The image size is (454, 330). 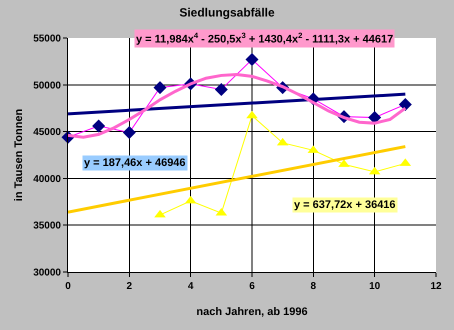 What do you see at coordinates (252, 286) in the screenshot?
I see `x-tick-label: 6` at bounding box center [252, 286].